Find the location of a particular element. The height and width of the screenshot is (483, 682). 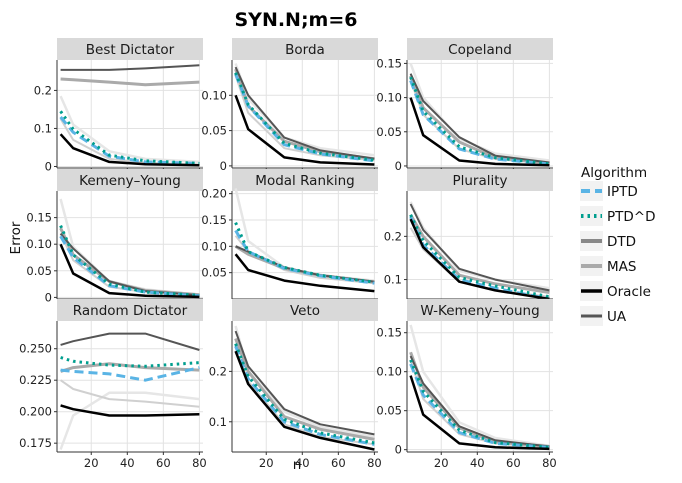

x-tick-label: 60 is located at coordinates (513, 463).